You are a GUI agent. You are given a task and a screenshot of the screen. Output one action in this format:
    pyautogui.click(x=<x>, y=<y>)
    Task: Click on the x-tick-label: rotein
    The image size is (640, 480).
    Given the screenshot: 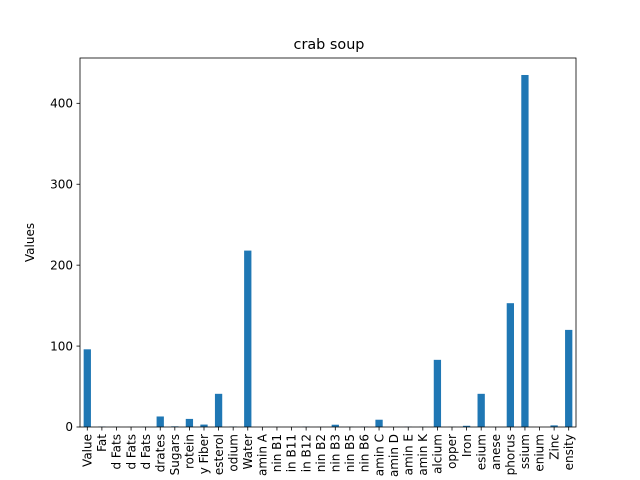 What is the action you would take?
    pyautogui.click(x=190, y=451)
    